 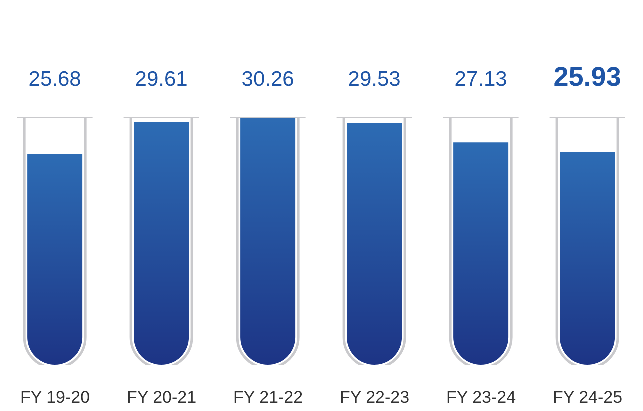 What do you see at coordinates (268, 398) in the screenshot?
I see `x-tick-label: FY 21-22` at bounding box center [268, 398].